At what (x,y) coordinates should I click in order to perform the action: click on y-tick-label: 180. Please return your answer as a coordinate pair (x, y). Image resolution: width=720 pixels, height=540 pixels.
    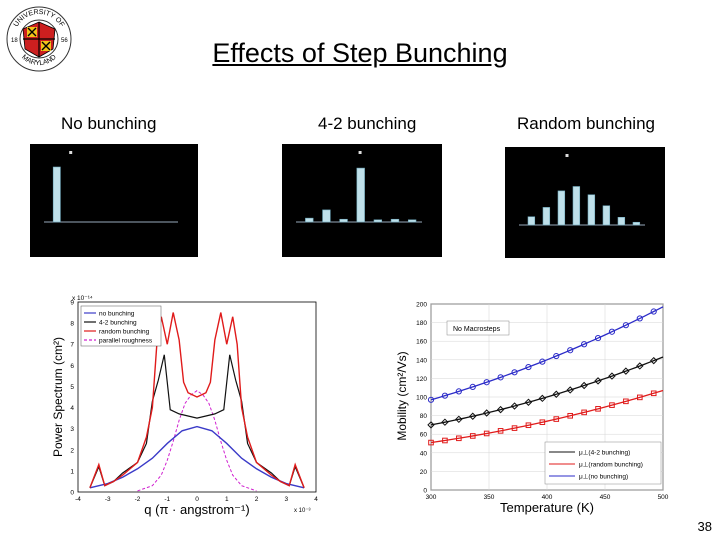
    Looking at the image, I should click on (421, 323).